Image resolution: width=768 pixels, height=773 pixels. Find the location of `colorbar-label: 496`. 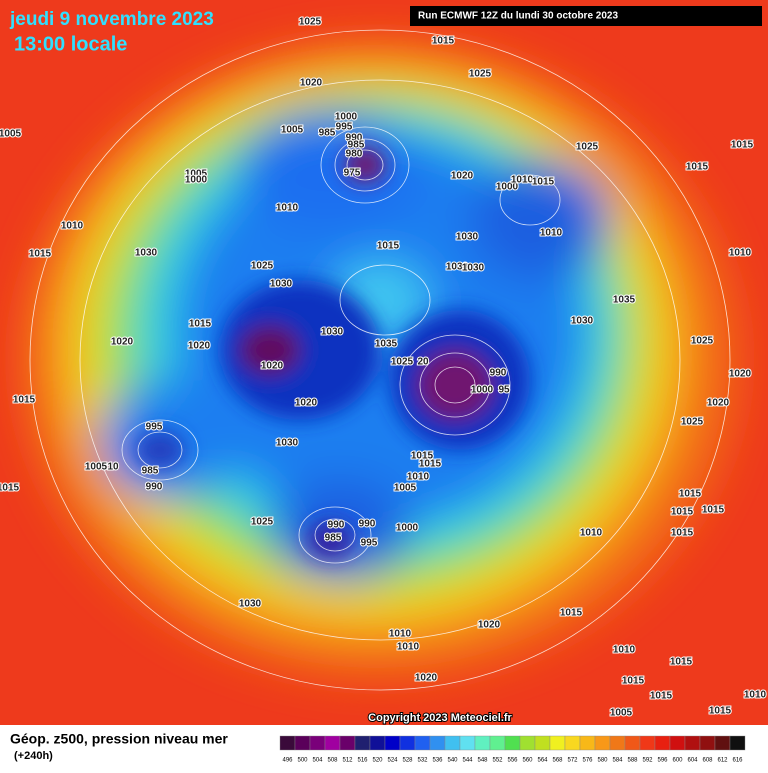

colorbar-label: 496 is located at coordinates (287, 761).